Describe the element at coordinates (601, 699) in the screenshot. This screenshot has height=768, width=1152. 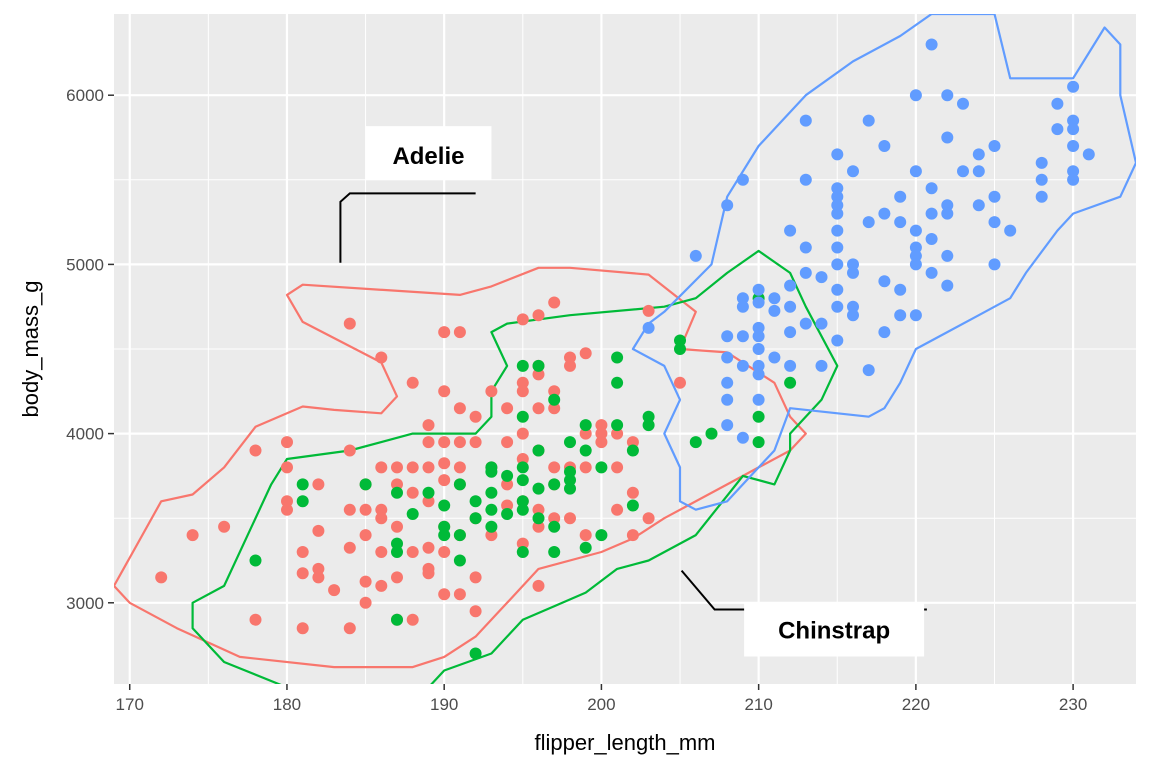
I see `x-axis: 170 180 190 200 210 220 230` at that location.